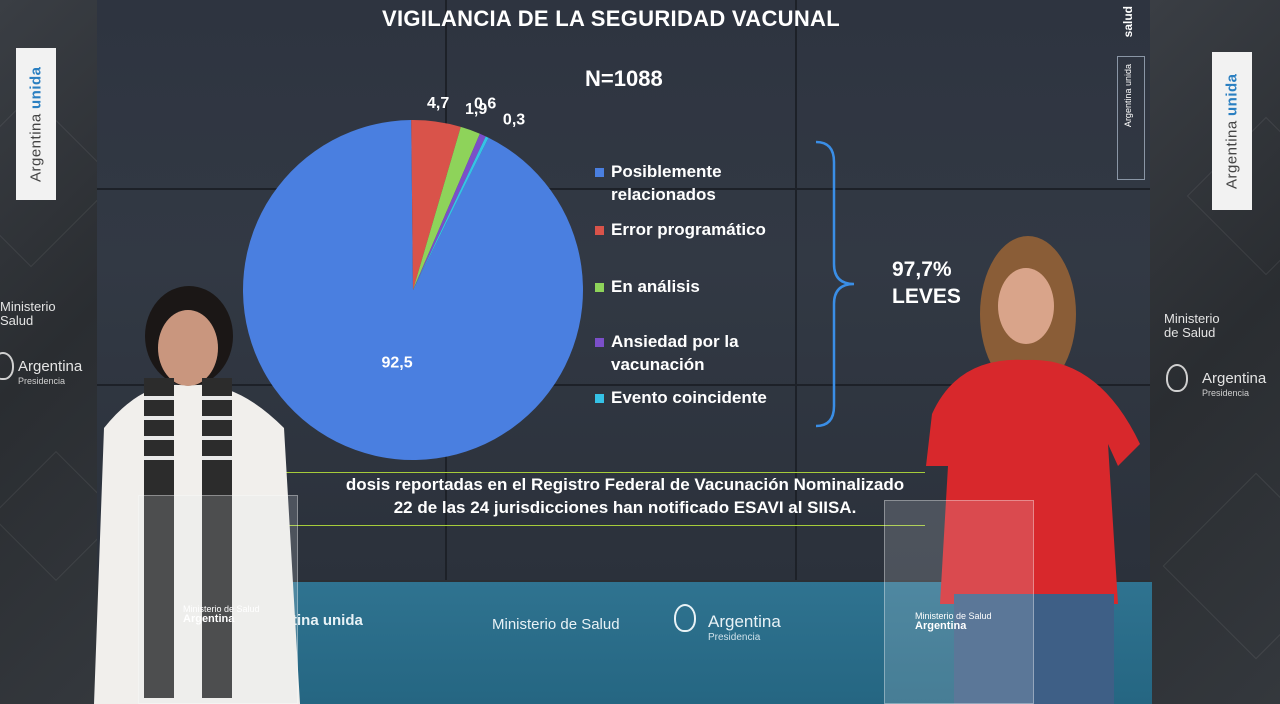  What do you see at coordinates (926, 296) in the screenshot?
I see `summary-label: LEVES` at bounding box center [926, 296].